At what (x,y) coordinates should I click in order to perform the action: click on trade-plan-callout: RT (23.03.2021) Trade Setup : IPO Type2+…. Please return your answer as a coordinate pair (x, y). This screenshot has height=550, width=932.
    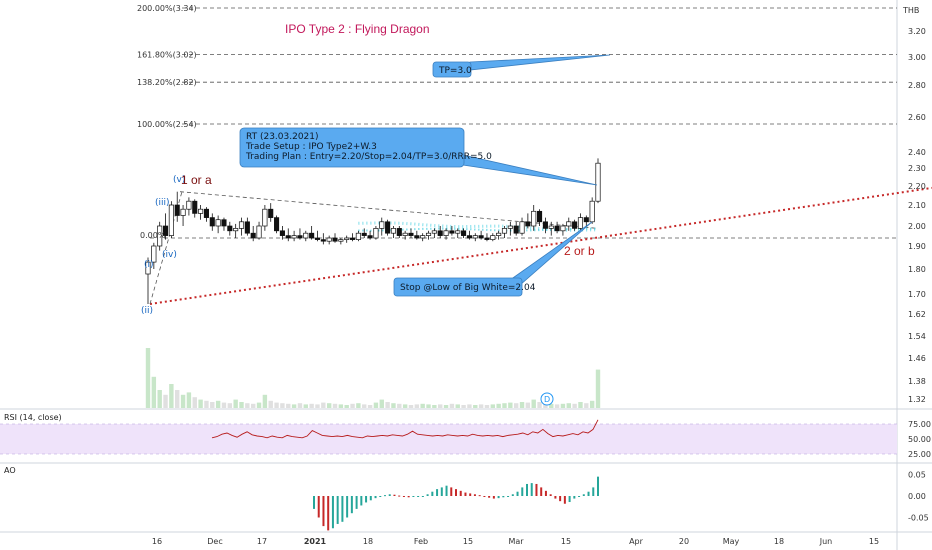
    Looking at the image, I should click on (418, 156).